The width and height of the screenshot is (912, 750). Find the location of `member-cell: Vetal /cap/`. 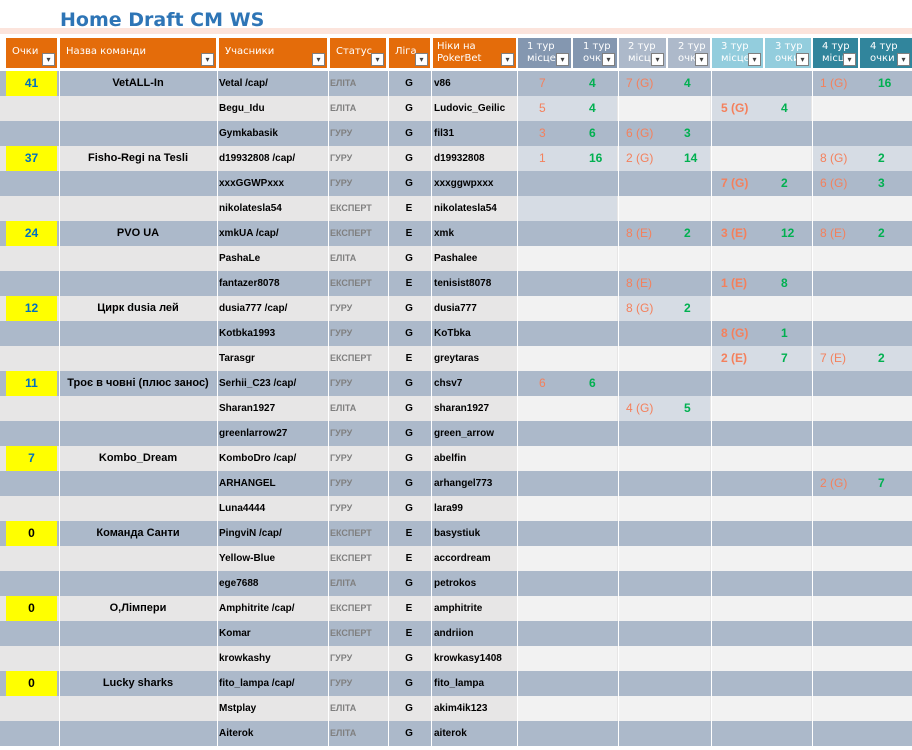

member-cell: Vetal /cap/ is located at coordinates (243, 83).